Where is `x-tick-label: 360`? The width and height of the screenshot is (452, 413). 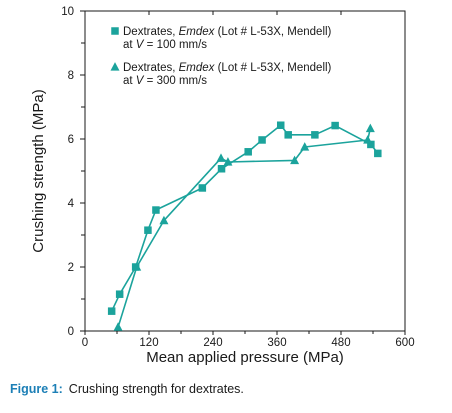
x-tick-label: 360 is located at coordinates (276, 343).